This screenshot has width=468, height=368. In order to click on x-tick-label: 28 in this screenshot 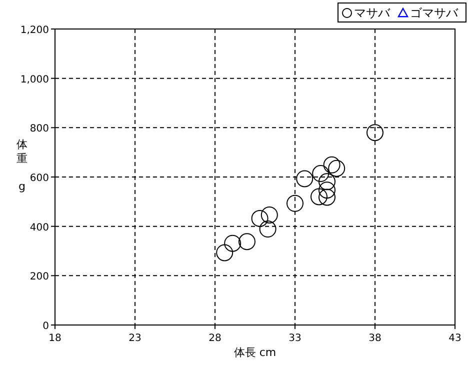, I will do `click(215, 338)`.